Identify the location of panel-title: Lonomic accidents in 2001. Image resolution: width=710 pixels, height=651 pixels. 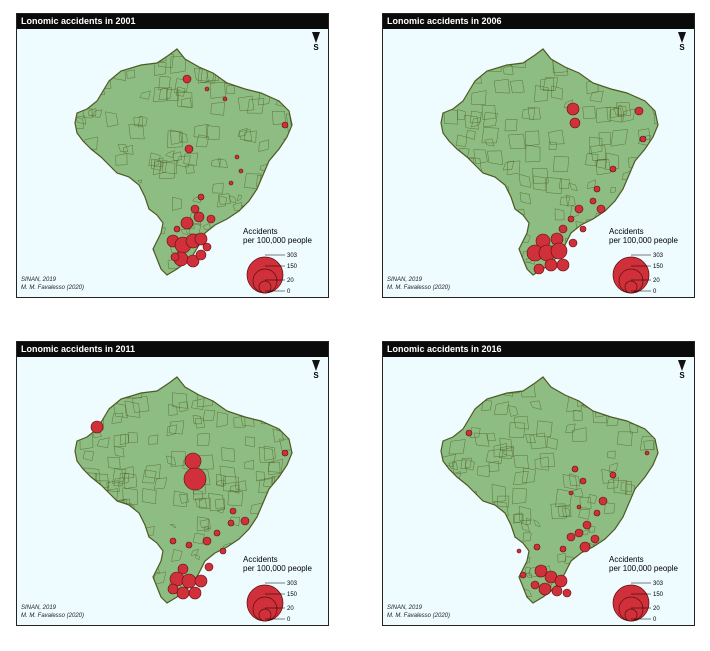
(172, 21).